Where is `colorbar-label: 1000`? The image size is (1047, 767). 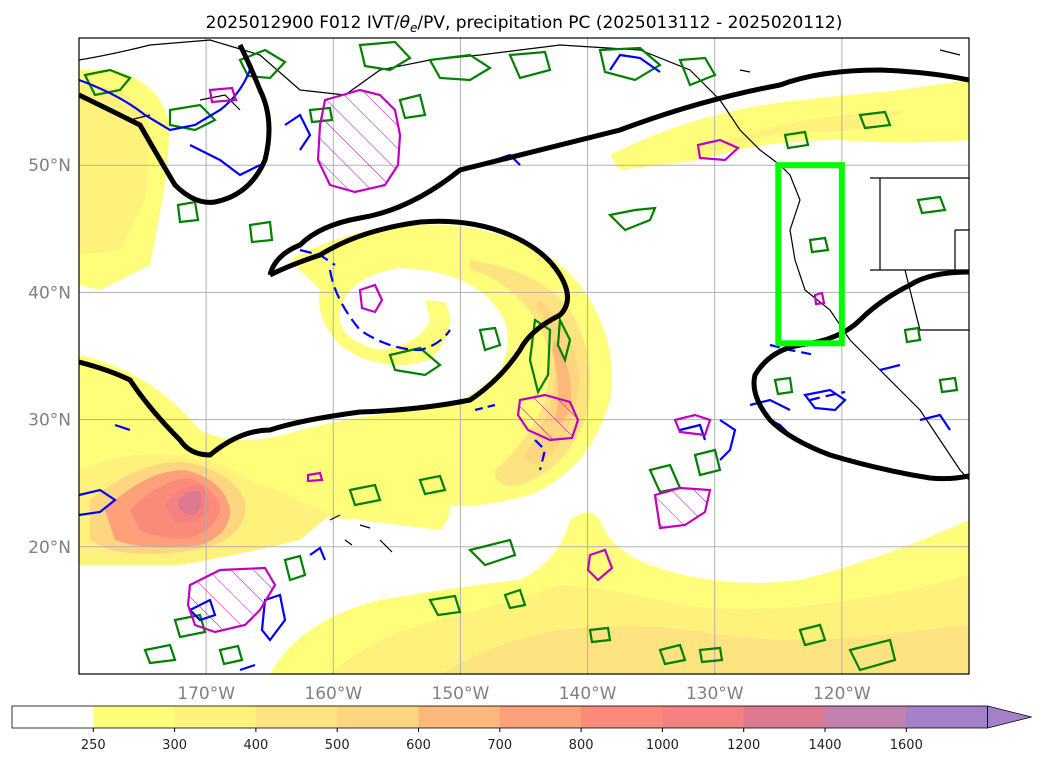 colorbar-label: 1000 is located at coordinates (662, 745).